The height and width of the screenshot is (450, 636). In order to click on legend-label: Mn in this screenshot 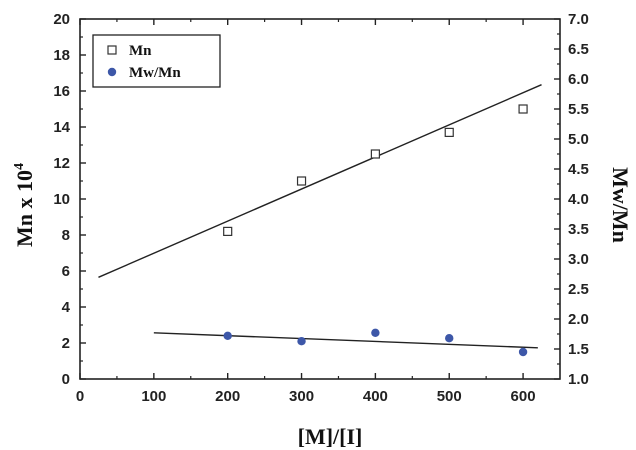, I will do `click(140, 51)`.